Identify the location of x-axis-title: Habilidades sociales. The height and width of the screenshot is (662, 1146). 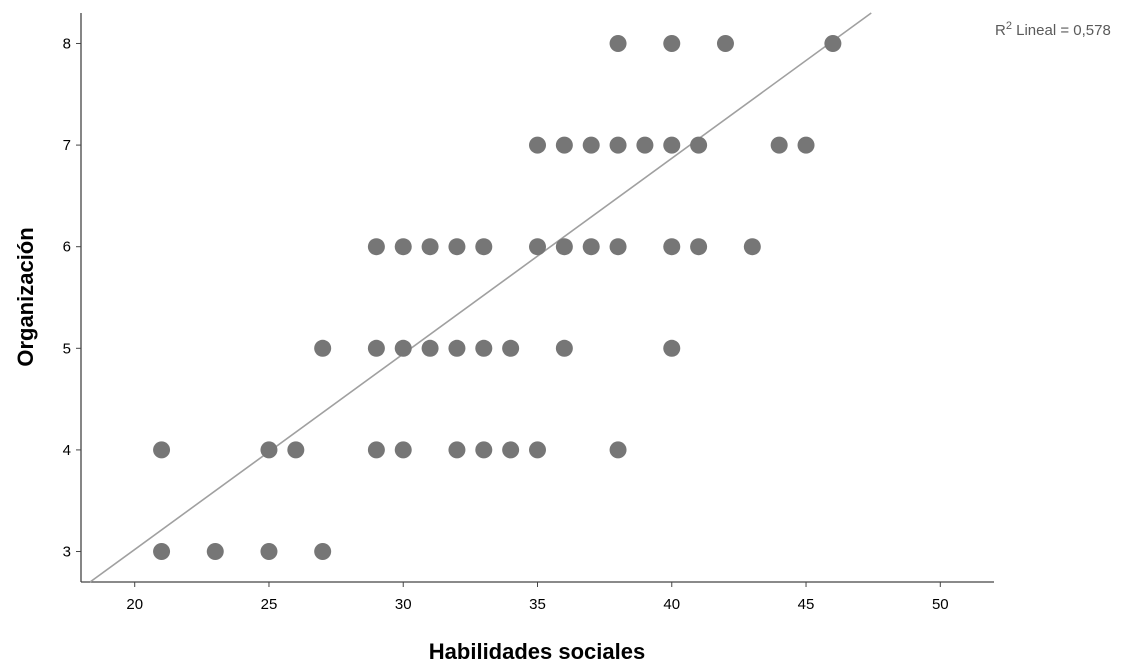
(537, 650).